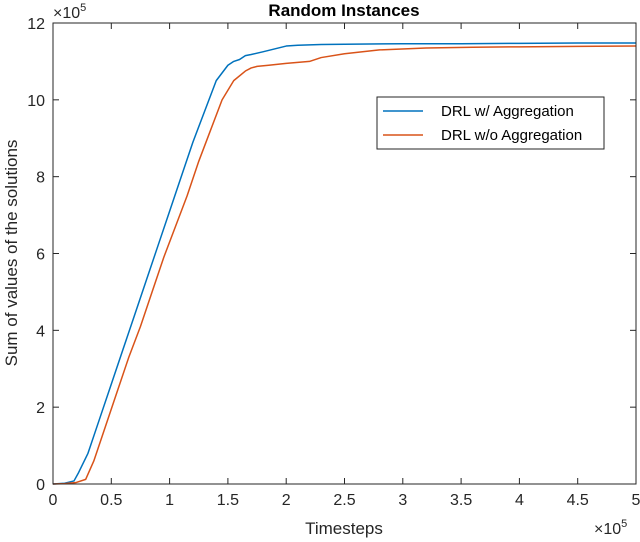 The width and height of the screenshot is (640, 542). Describe the element at coordinates (66, 13) in the screenshot. I see `y-axis-exponent-base: ×10` at that location.